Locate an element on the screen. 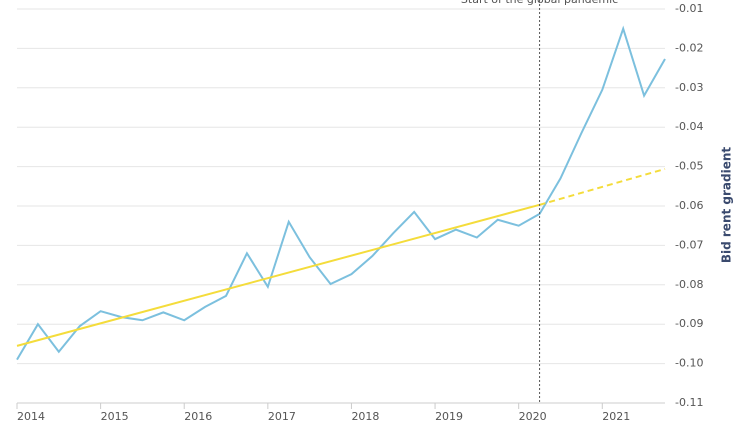  y-tick-label: -0.01 is located at coordinates (689, 8).